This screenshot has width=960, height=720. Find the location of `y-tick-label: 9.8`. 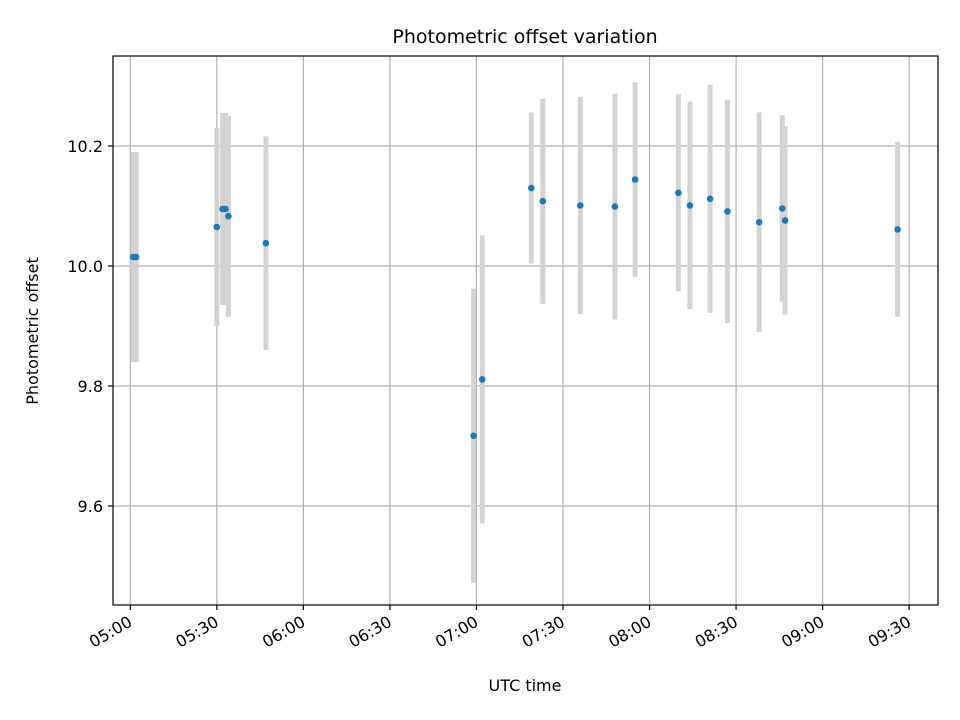

y-tick-label: 9.8 is located at coordinates (90, 386).